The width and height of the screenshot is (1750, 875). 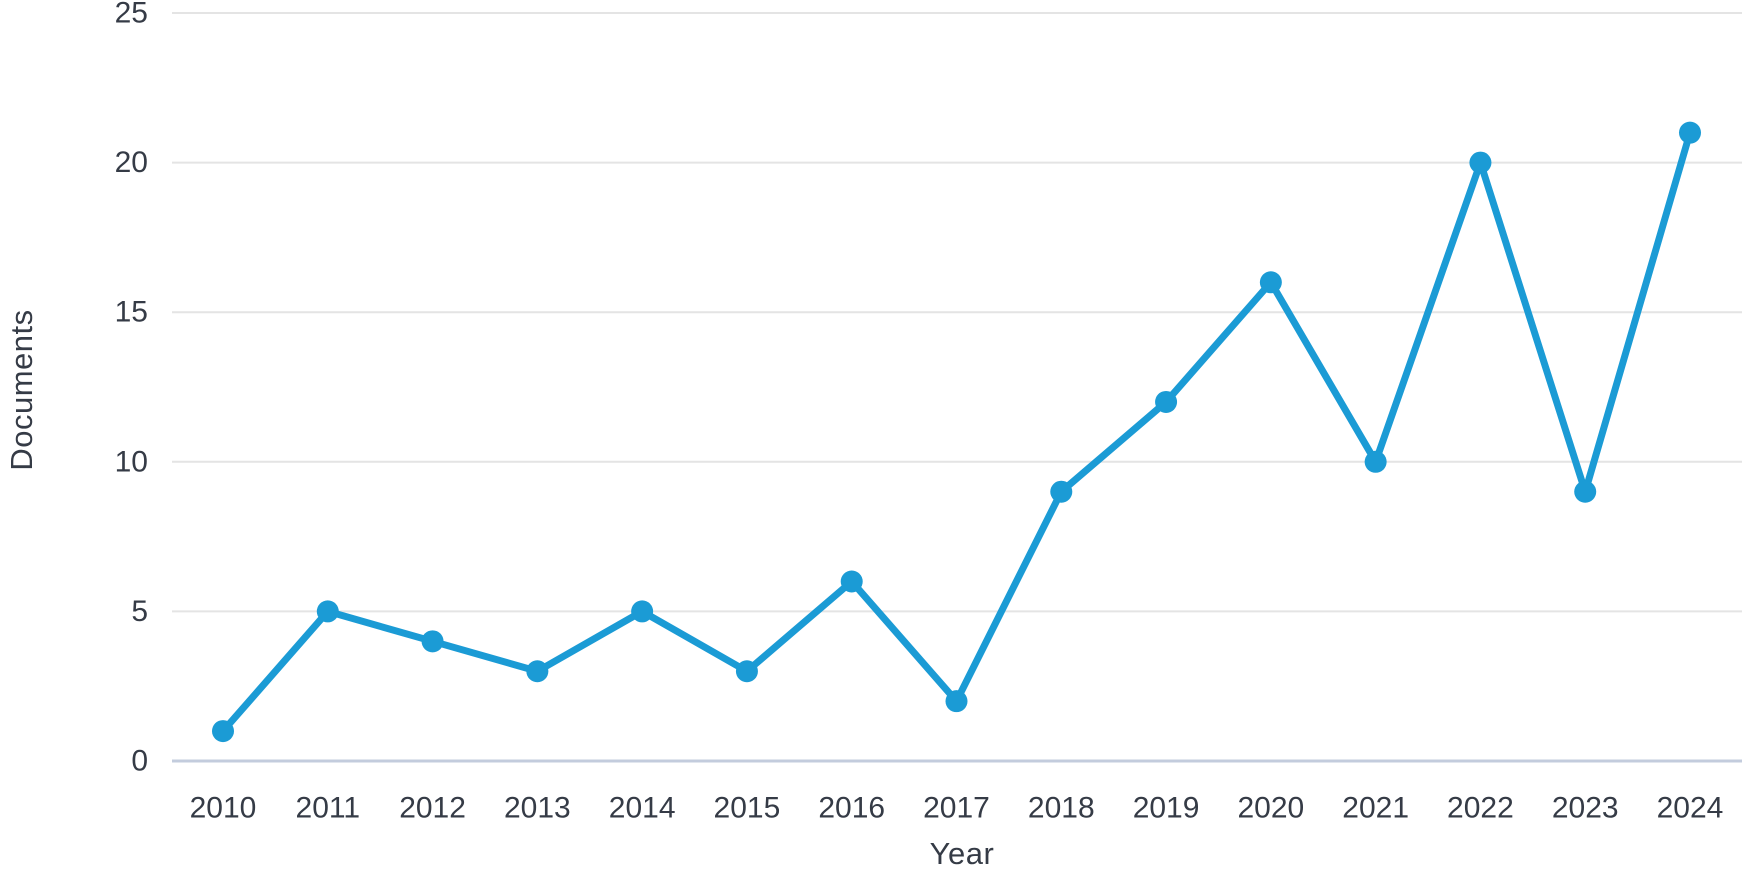 What do you see at coordinates (1166, 808) in the screenshot?
I see `x-tick-label: 2019` at bounding box center [1166, 808].